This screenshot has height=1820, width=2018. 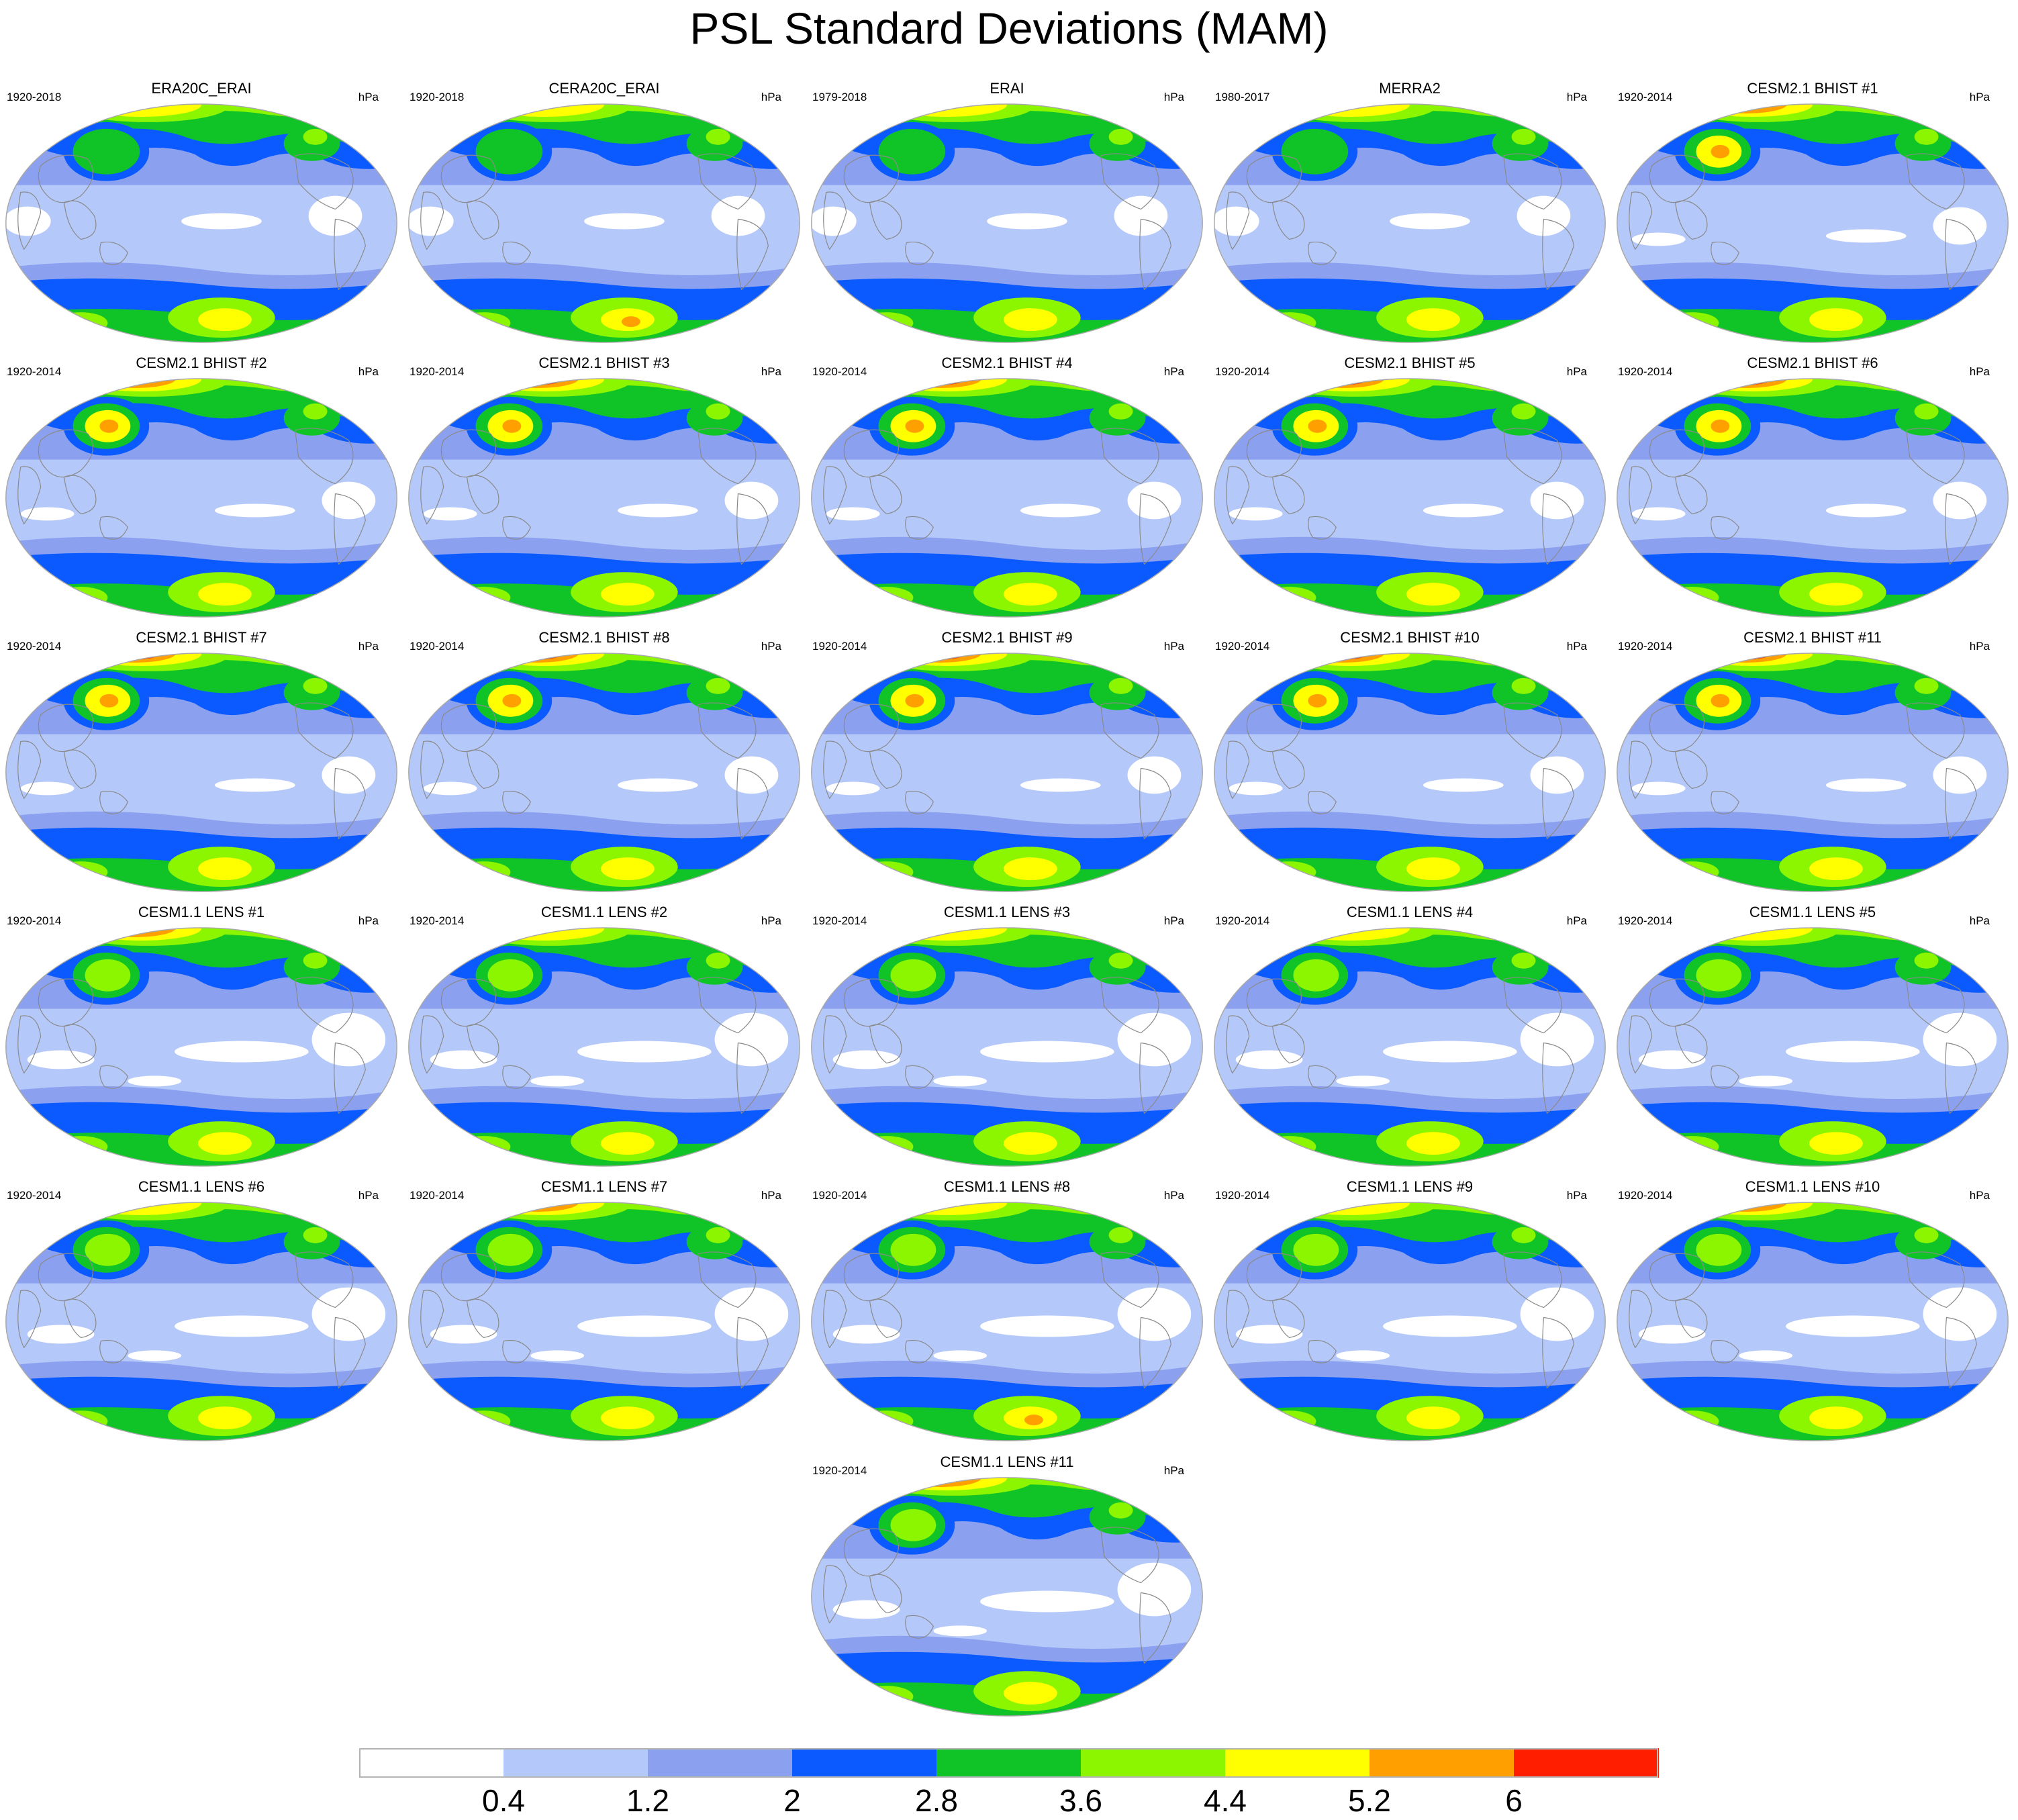 I want to click on map-panel: CESM2.1 BHIST #11 1920-2014 hPa, so click(x=1812, y=761).